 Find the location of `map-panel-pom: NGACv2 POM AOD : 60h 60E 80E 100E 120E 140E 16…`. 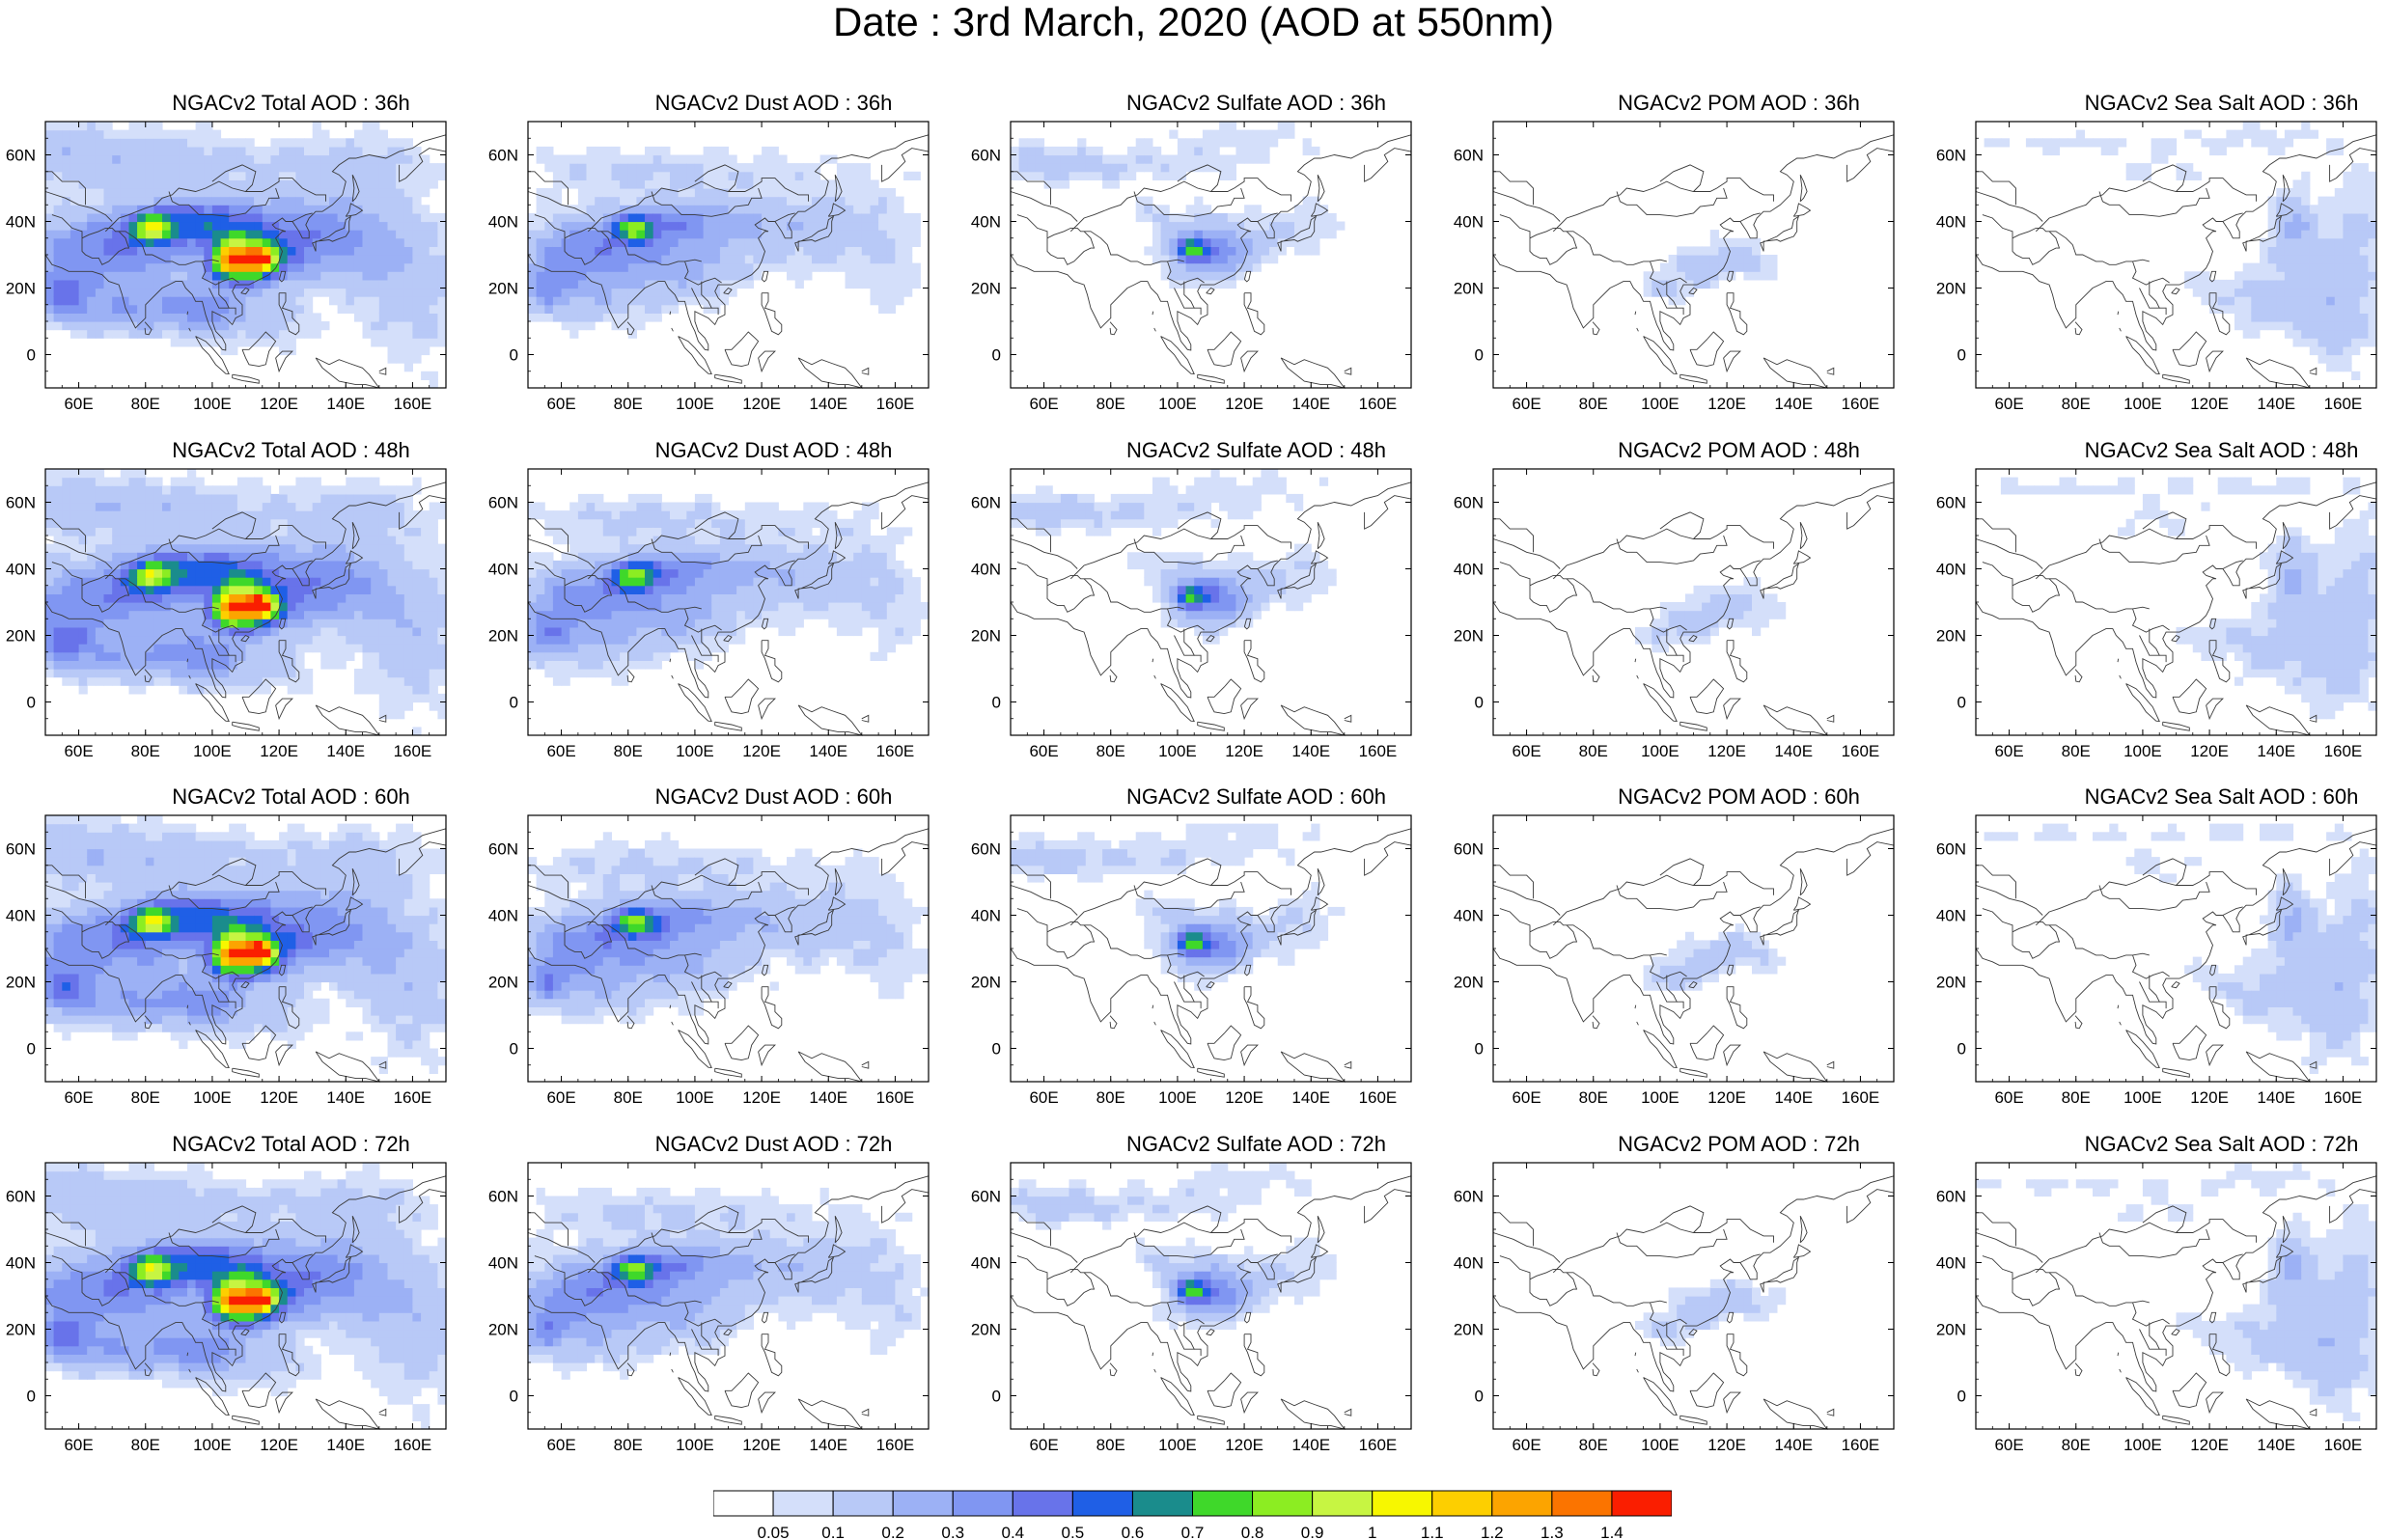

map-panel-pom: NGACv2 POM AOD : 60h 60E 80E 100E 120E 140E 16… is located at coordinates (1715, 958).